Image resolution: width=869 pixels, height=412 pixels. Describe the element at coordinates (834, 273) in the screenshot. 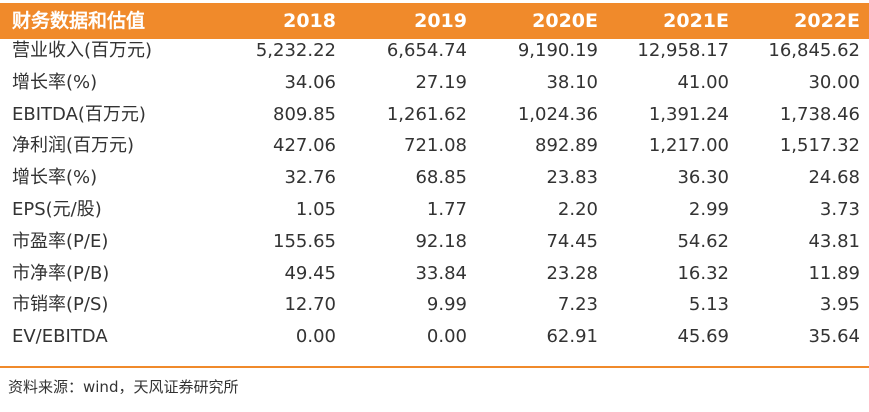

I see `value-cell: 11.89` at that location.